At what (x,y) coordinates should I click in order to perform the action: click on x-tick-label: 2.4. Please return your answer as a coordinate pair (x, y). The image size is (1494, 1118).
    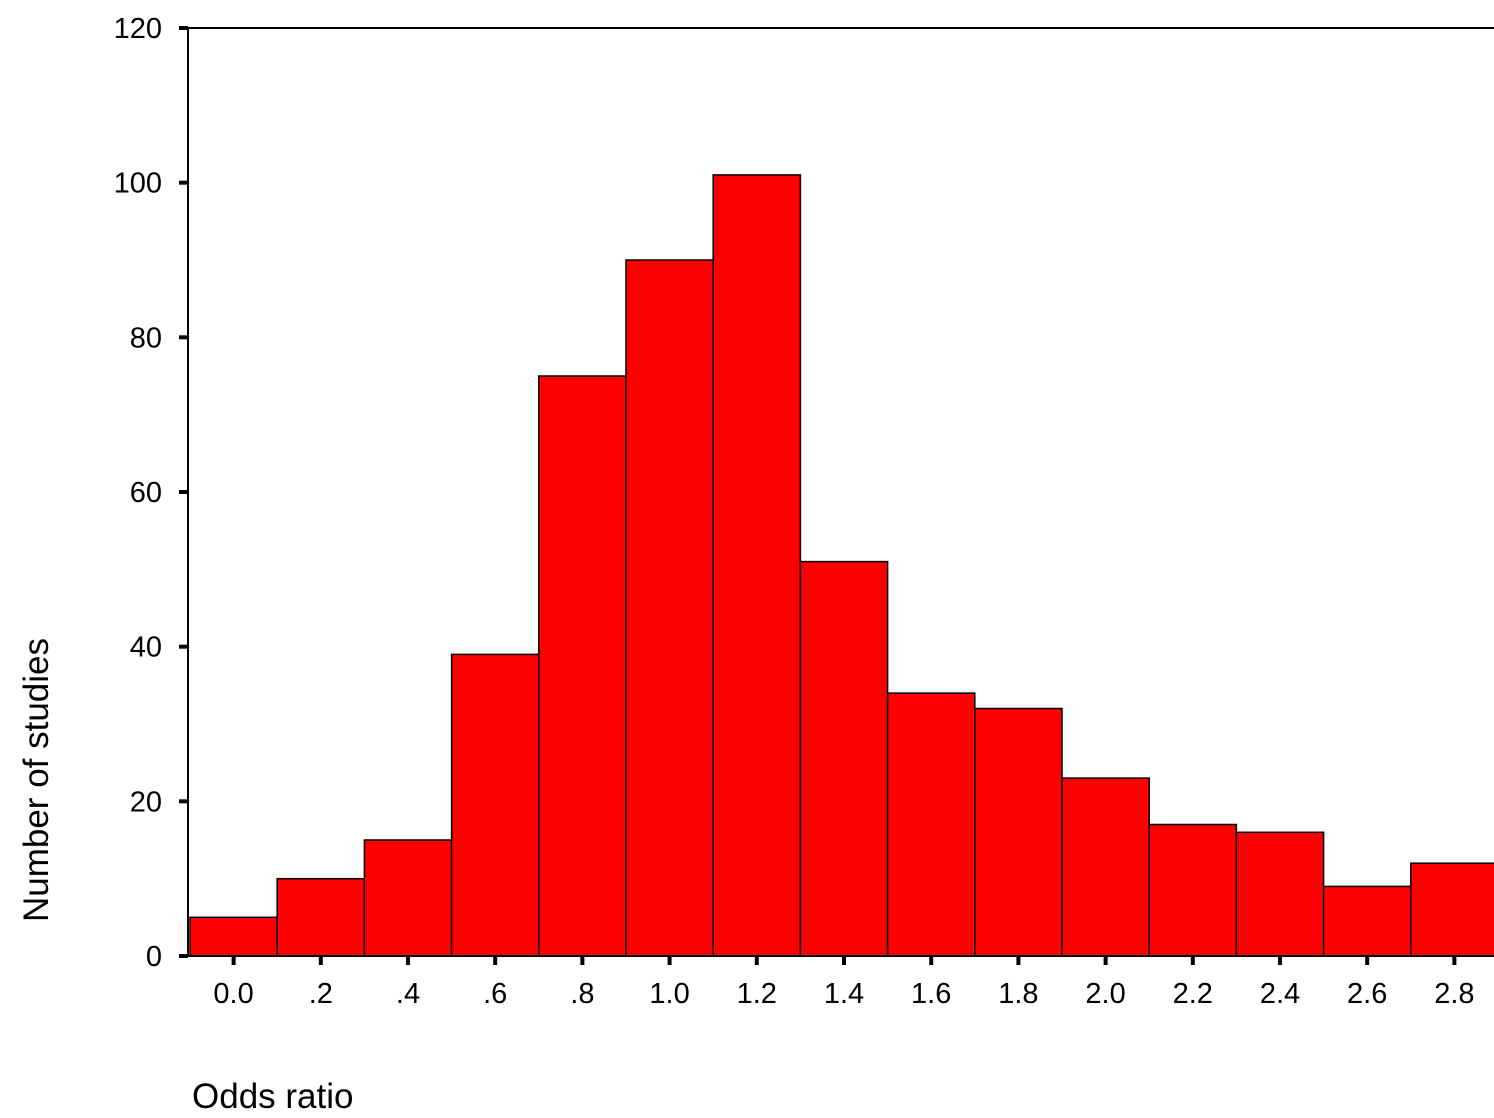
    Looking at the image, I should click on (1280, 994).